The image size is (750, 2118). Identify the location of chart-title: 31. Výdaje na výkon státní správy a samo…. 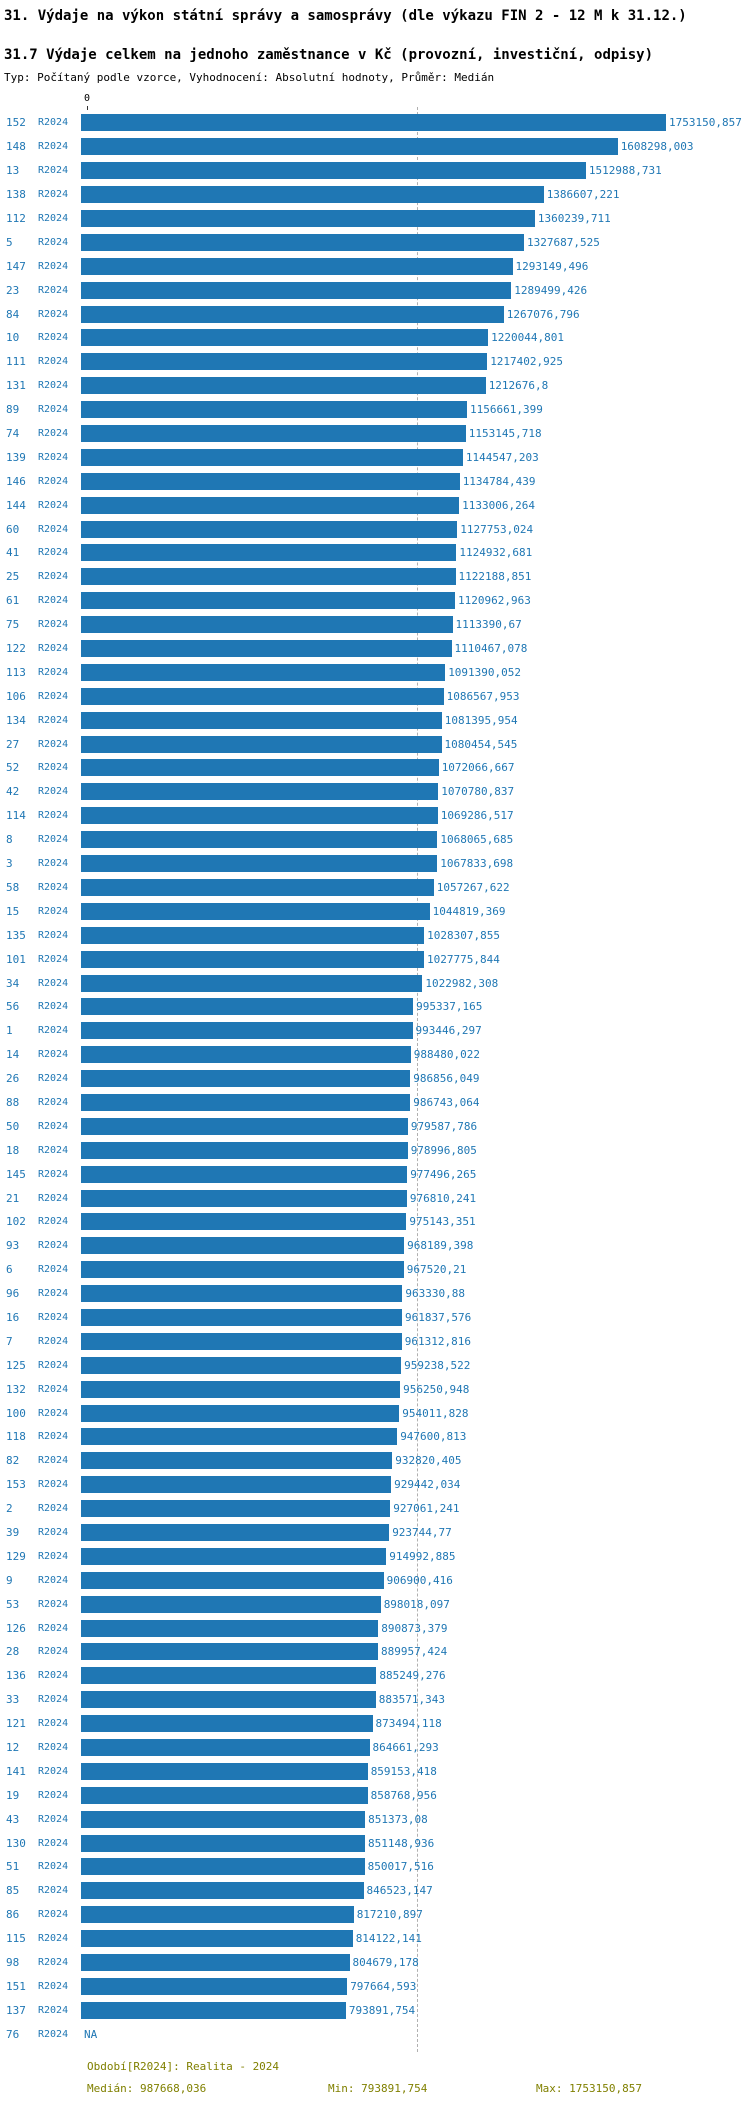
(345, 16).